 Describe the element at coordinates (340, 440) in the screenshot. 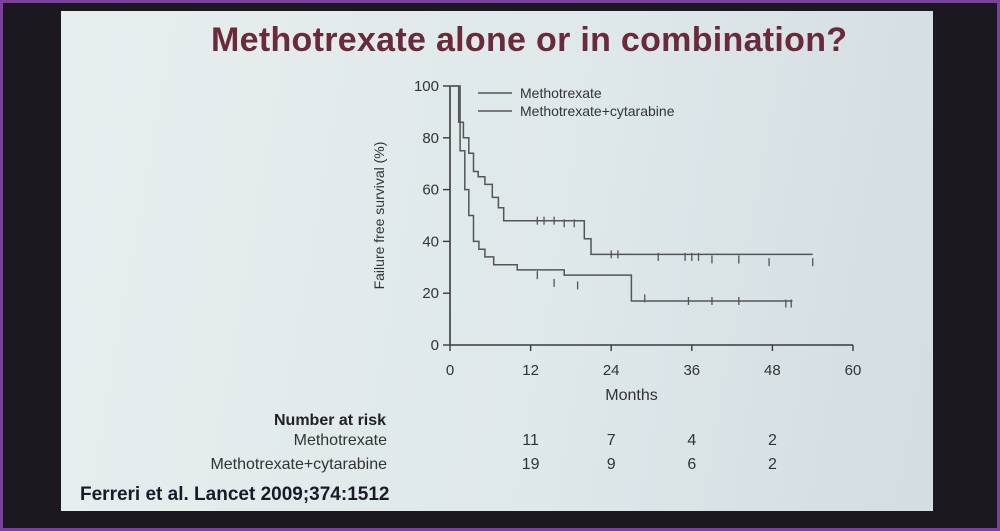

I see `risk-row-label: Methotrexate` at that location.